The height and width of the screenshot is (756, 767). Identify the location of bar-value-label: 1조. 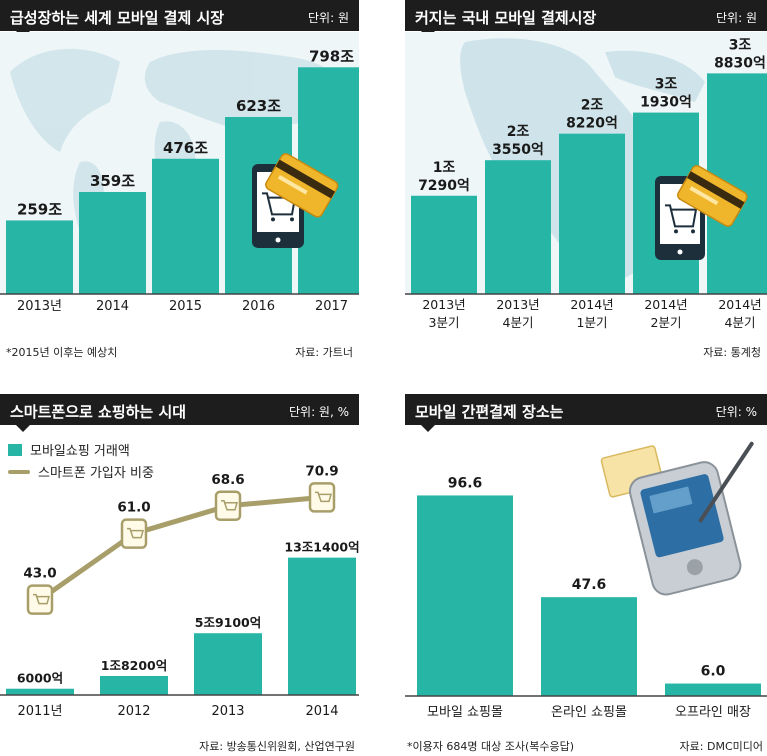
(444, 168).